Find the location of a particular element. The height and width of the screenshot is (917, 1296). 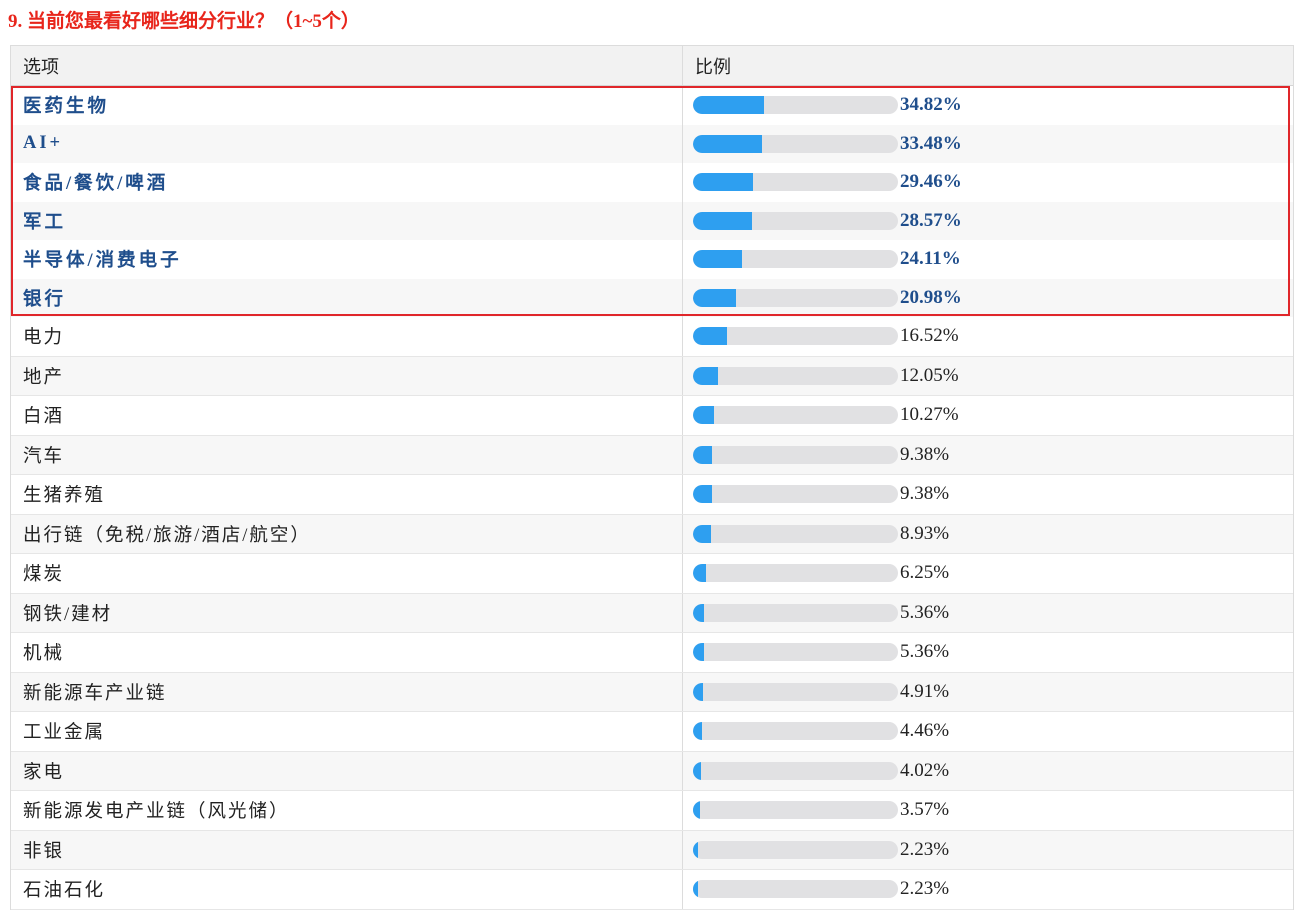

table-row: 银行 20.98% is located at coordinates (652, 297).